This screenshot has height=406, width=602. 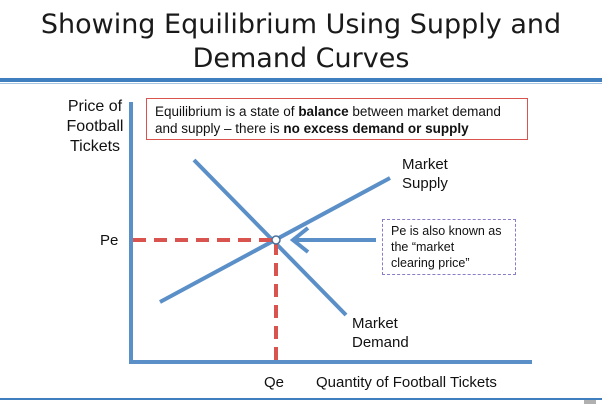 What do you see at coordinates (425, 174) in the screenshot?
I see `market-supply-label: Market Supply` at bounding box center [425, 174].